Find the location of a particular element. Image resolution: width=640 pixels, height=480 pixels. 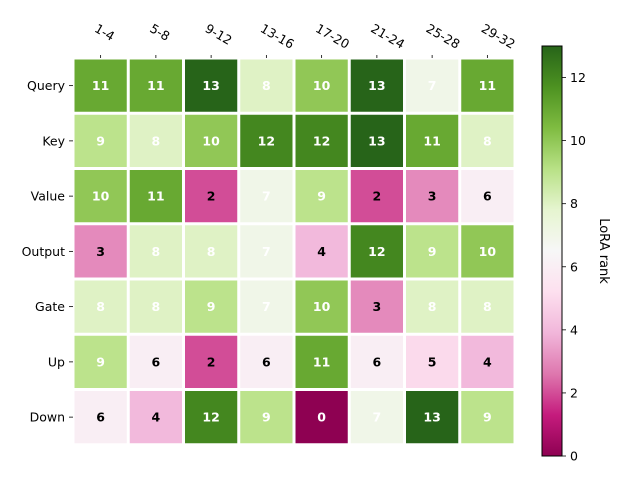

colorbar-tick-label: 12 is located at coordinates (578, 77).